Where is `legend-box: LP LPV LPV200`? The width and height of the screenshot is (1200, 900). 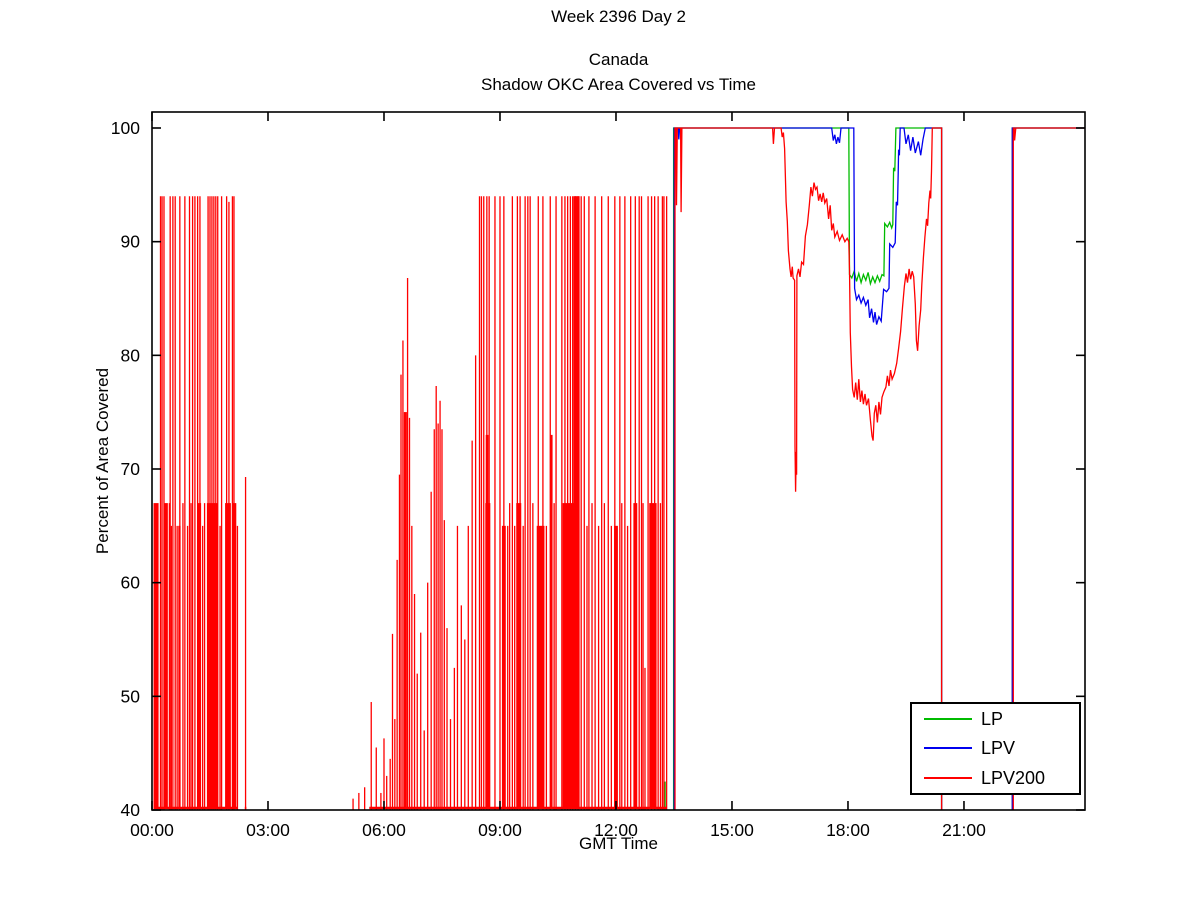
legend-box: LP LPV LPV200 is located at coordinates (995, 748).